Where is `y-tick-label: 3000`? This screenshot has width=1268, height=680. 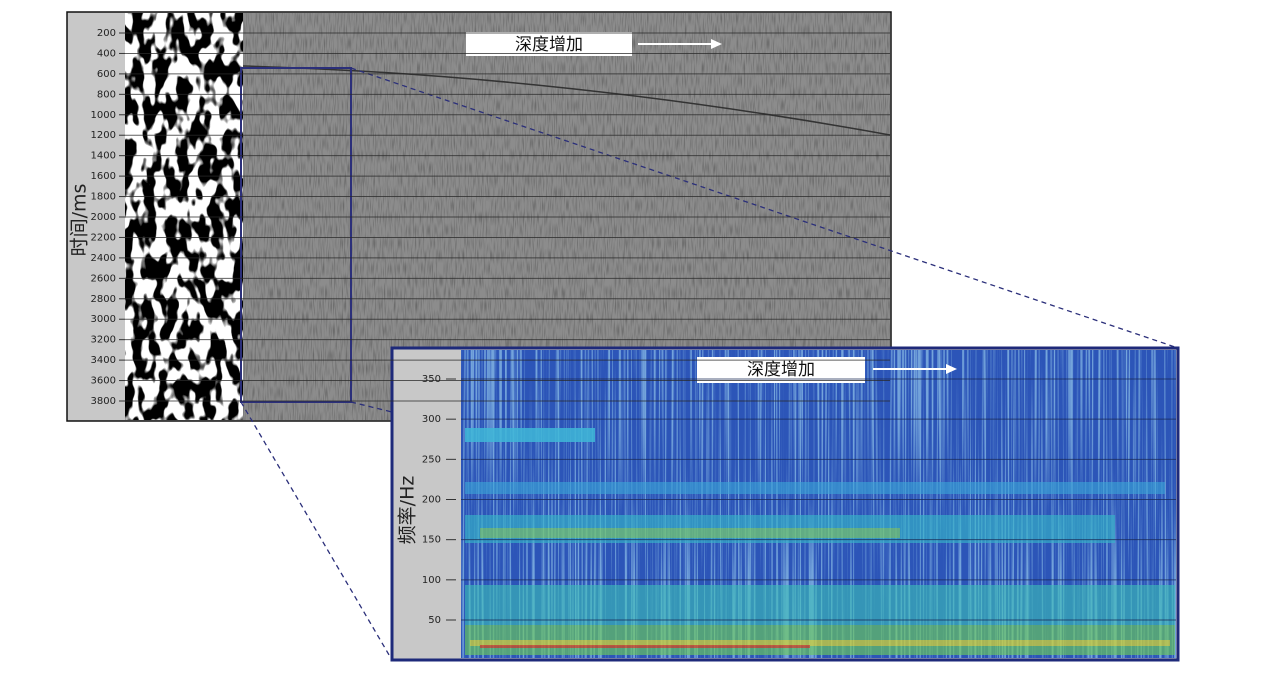 y-tick-label: 3000 is located at coordinates (103, 319).